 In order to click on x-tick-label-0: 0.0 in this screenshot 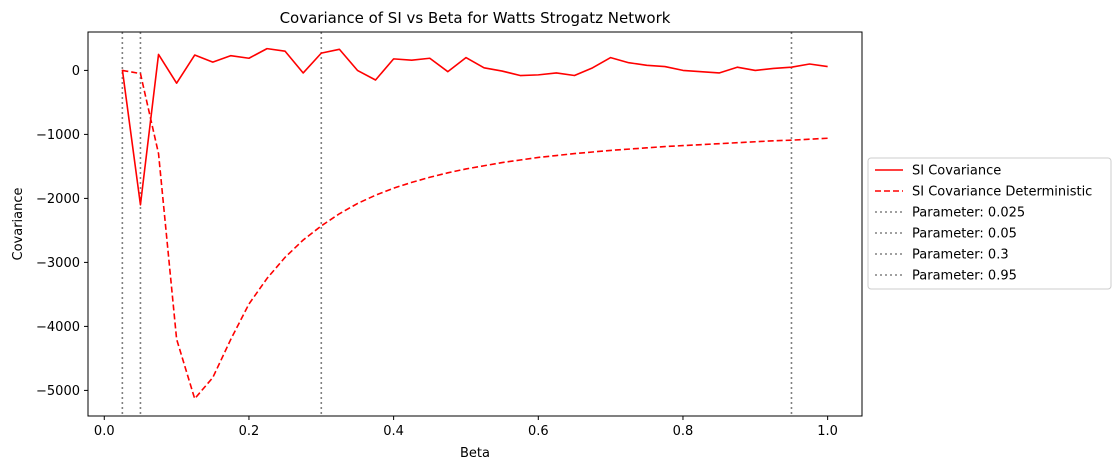, I will do `click(104, 431)`.